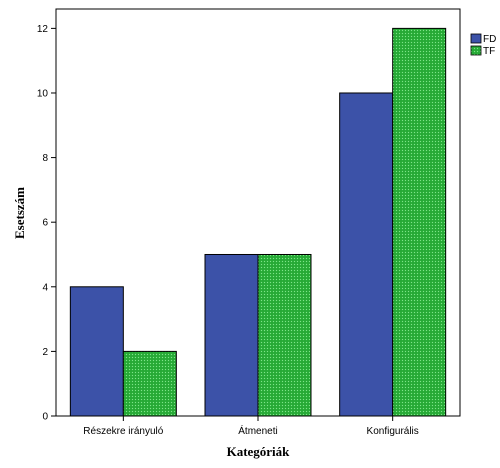 The height and width of the screenshot is (468, 500). Describe the element at coordinates (476, 50) in the screenshot. I see `legend-swatch-tf` at that location.